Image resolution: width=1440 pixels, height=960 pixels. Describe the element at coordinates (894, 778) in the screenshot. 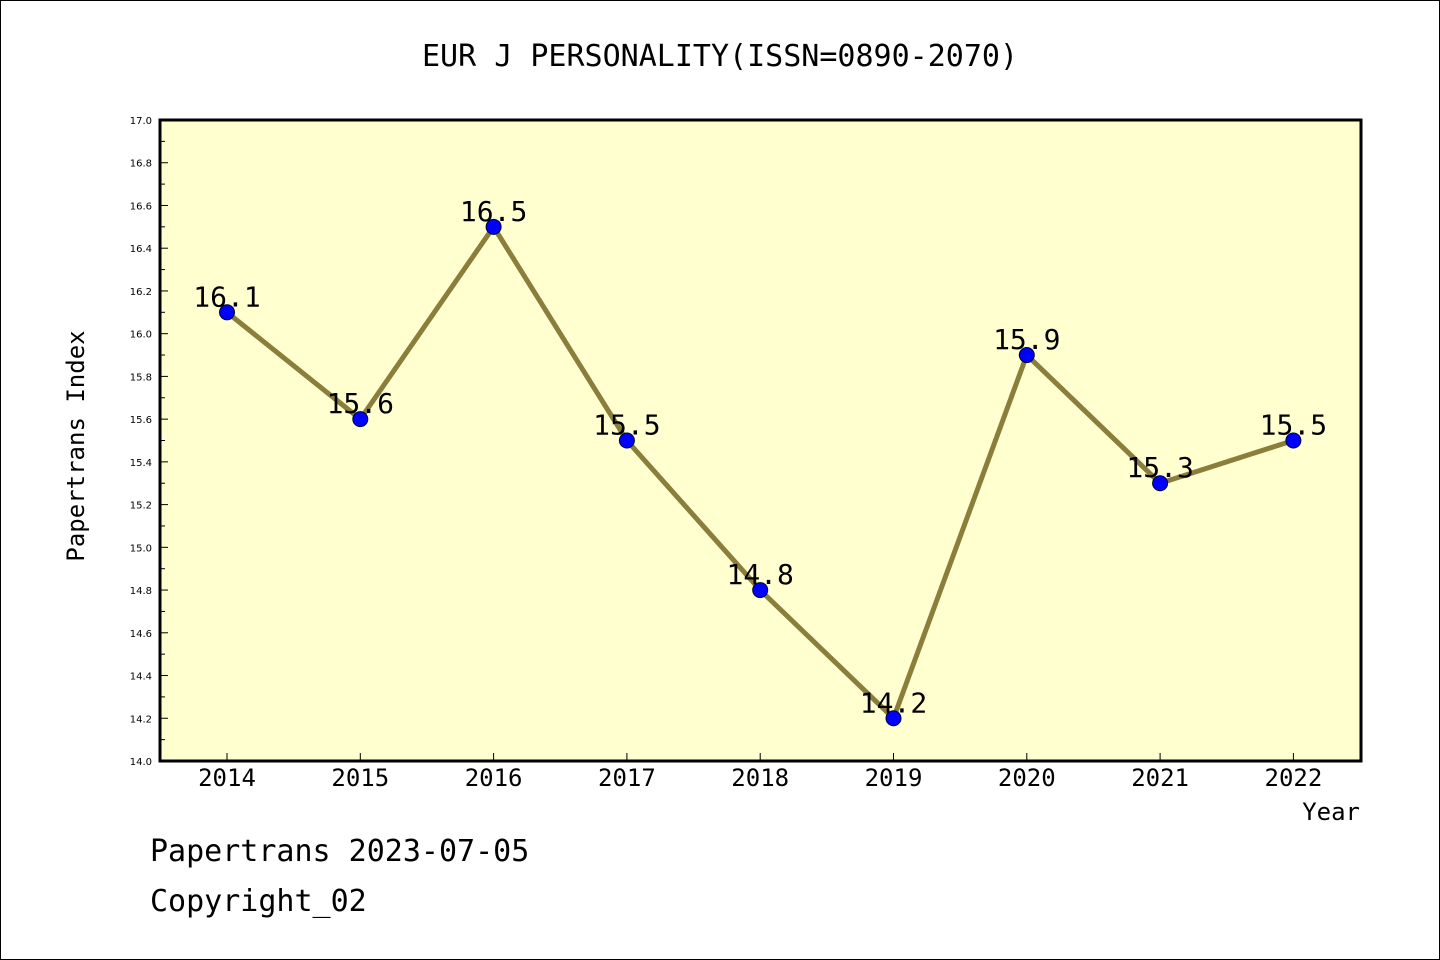

I see `x-tick-label: 2019` at that location.